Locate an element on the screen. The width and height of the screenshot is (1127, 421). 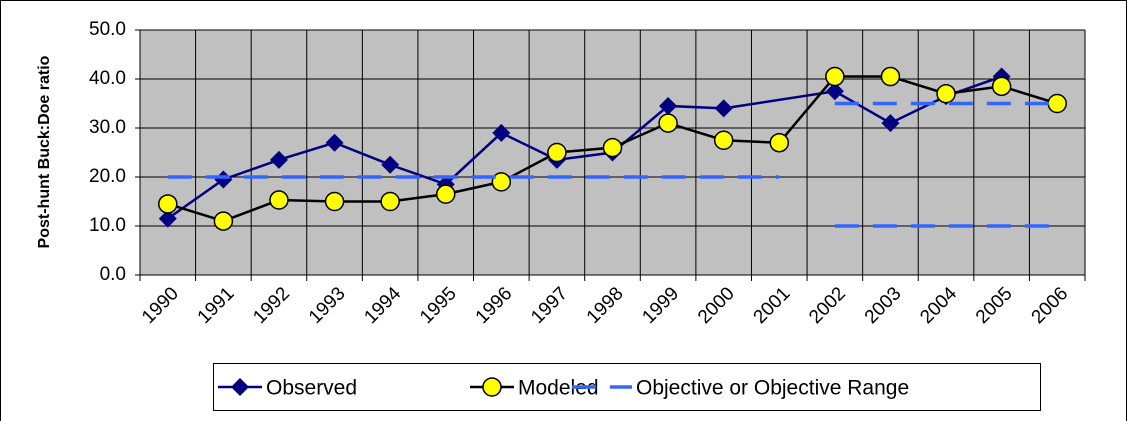
y-tick-label: 30.0 is located at coordinates (107, 127).